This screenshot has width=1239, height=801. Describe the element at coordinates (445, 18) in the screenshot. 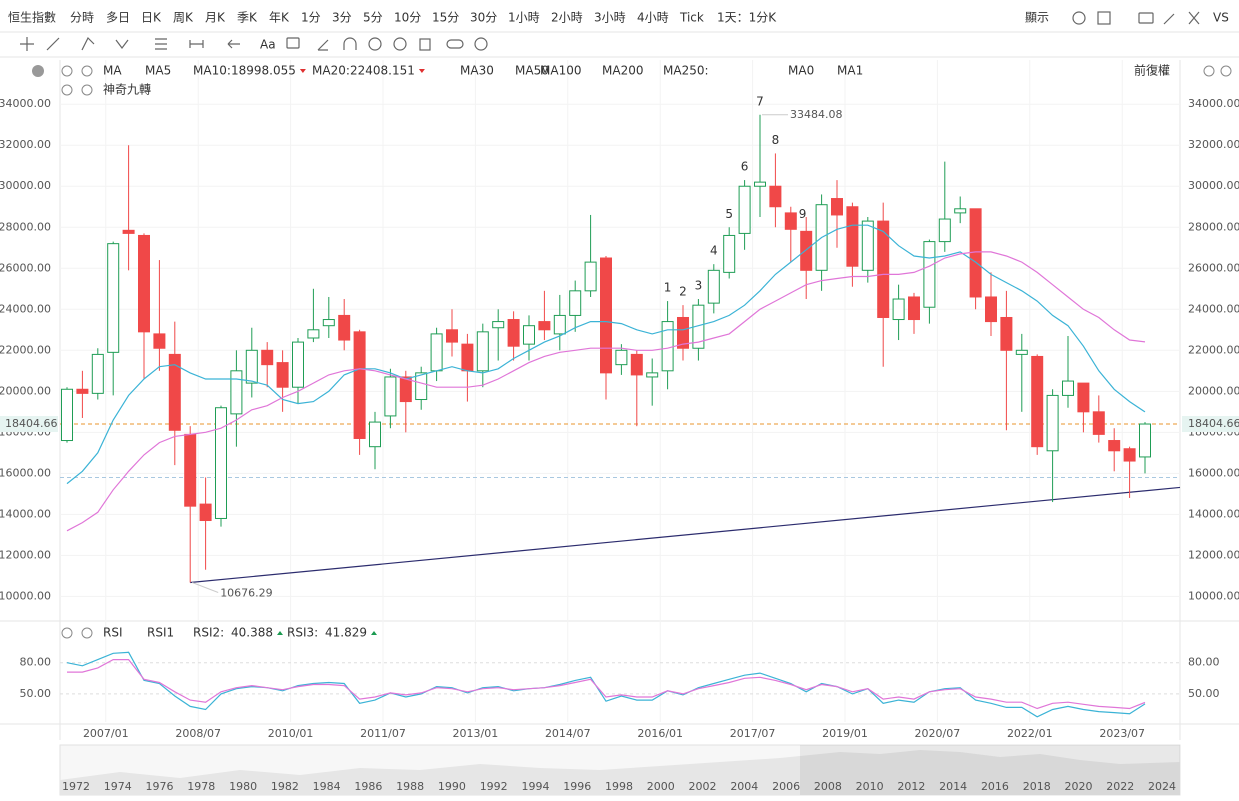

I see `period-tab: 15分` at that location.